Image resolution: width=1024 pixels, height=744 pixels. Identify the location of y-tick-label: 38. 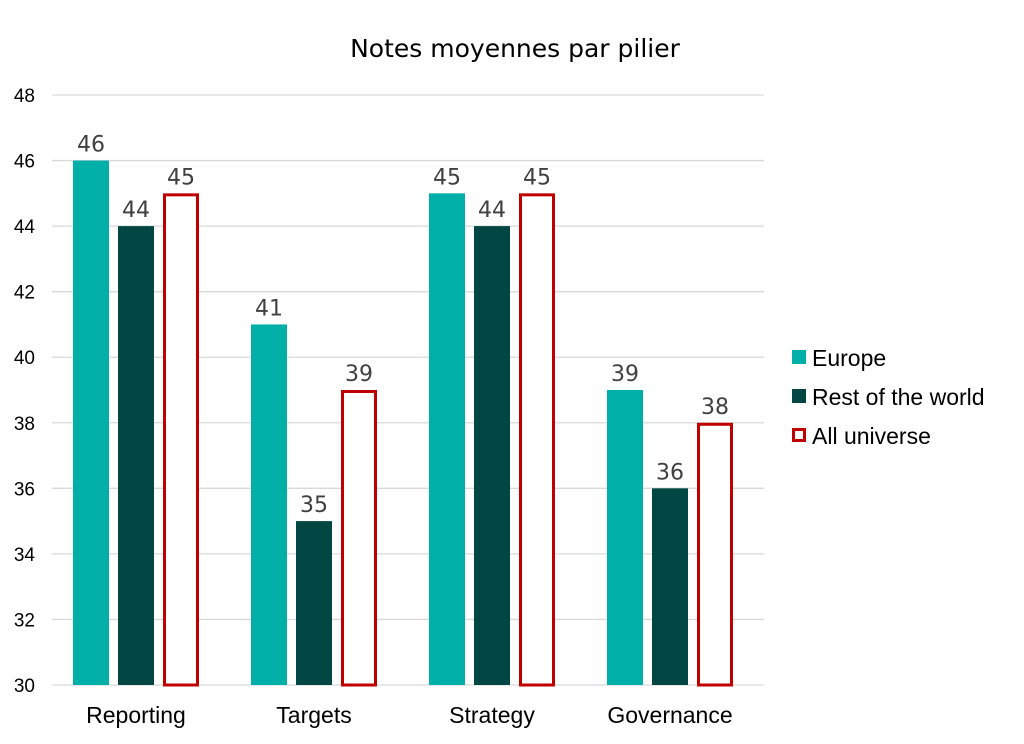
(24, 424).